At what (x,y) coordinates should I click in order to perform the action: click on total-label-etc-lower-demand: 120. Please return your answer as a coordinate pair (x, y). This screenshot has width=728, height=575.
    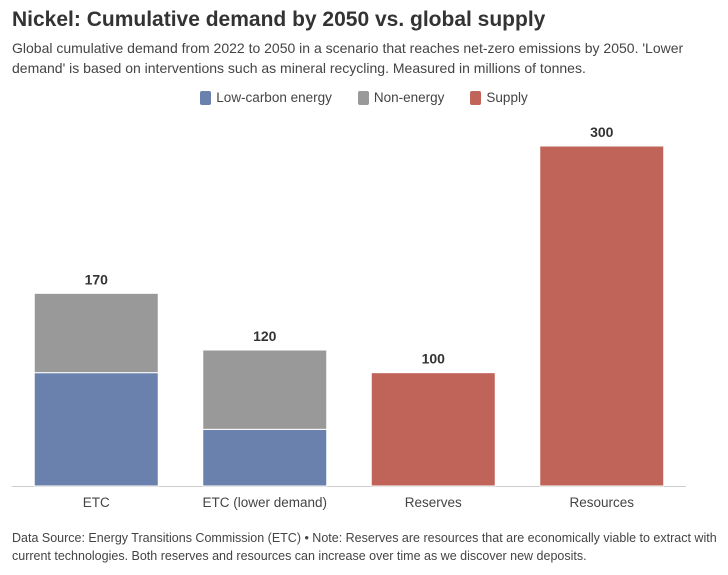
    Looking at the image, I should click on (265, 336).